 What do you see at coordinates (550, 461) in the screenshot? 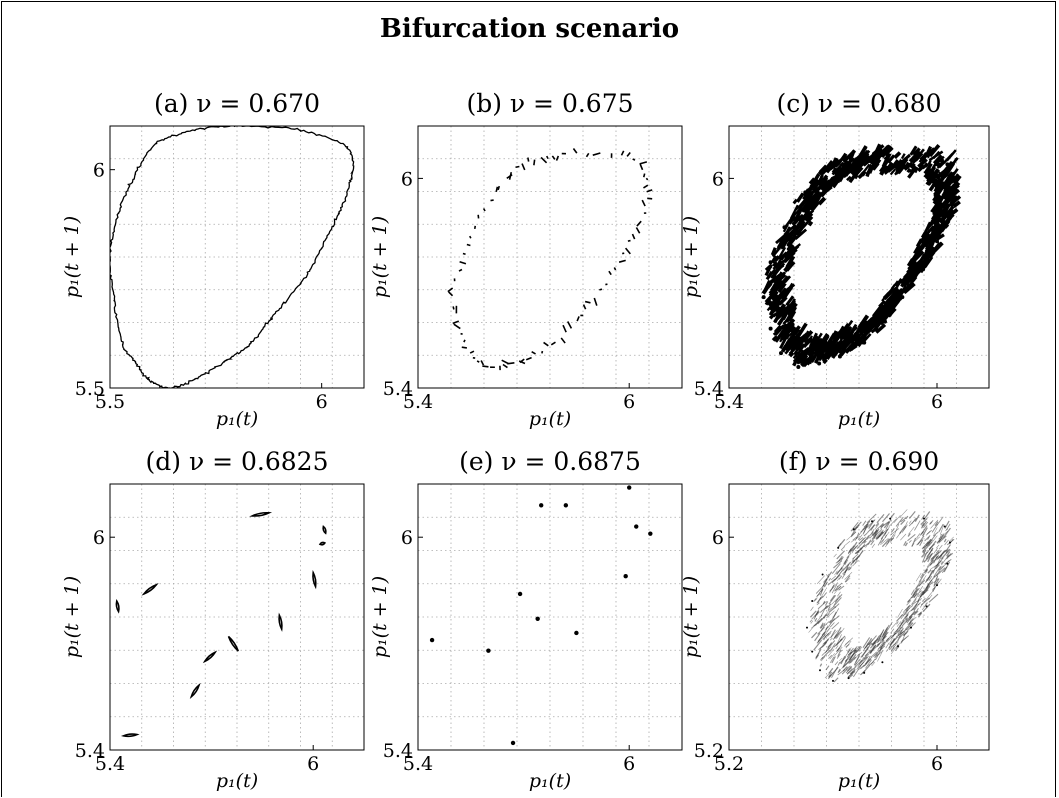
I see `subplot-title: (e) ν = 0.6875` at bounding box center [550, 461].